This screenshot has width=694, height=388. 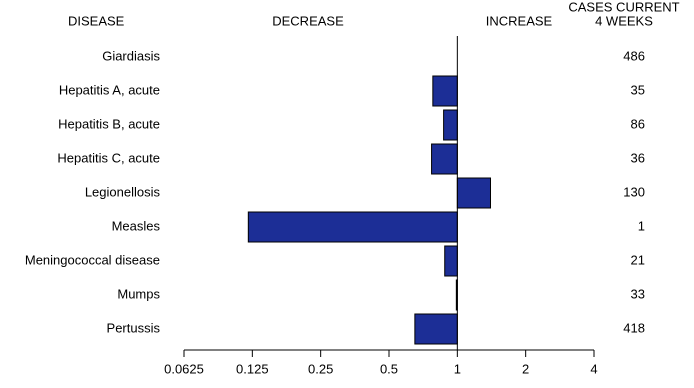 What do you see at coordinates (320, 368) in the screenshot?
I see `x-tick-label: 0.25` at bounding box center [320, 368].